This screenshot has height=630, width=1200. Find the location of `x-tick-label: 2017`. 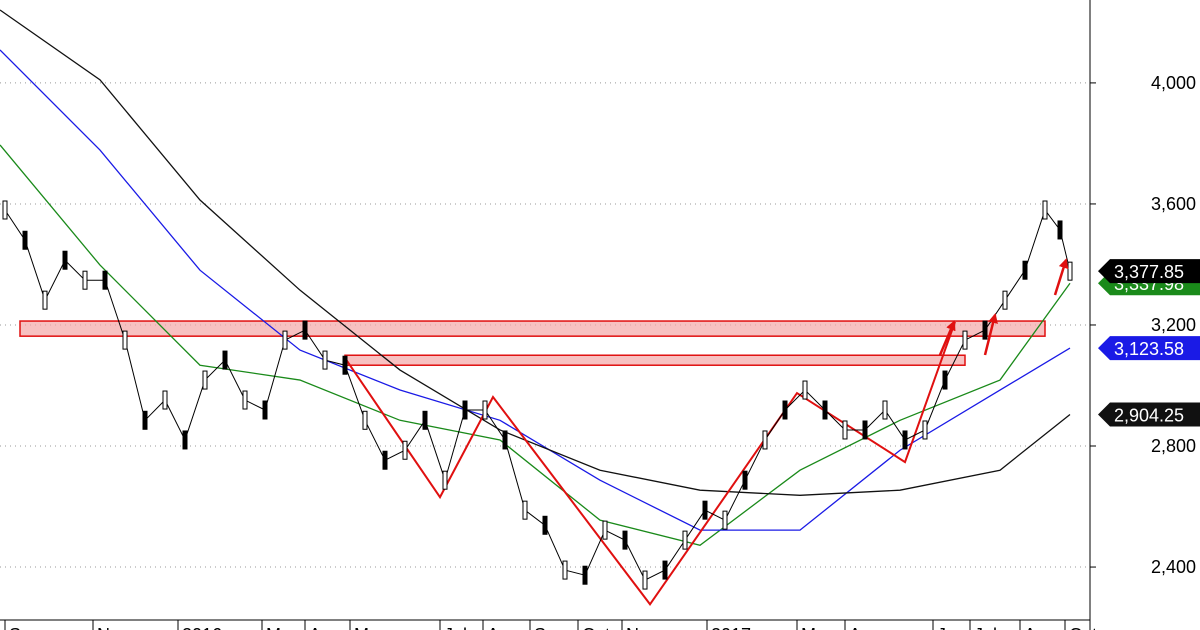

x-tick-label: 2017 is located at coordinates (731, 627).